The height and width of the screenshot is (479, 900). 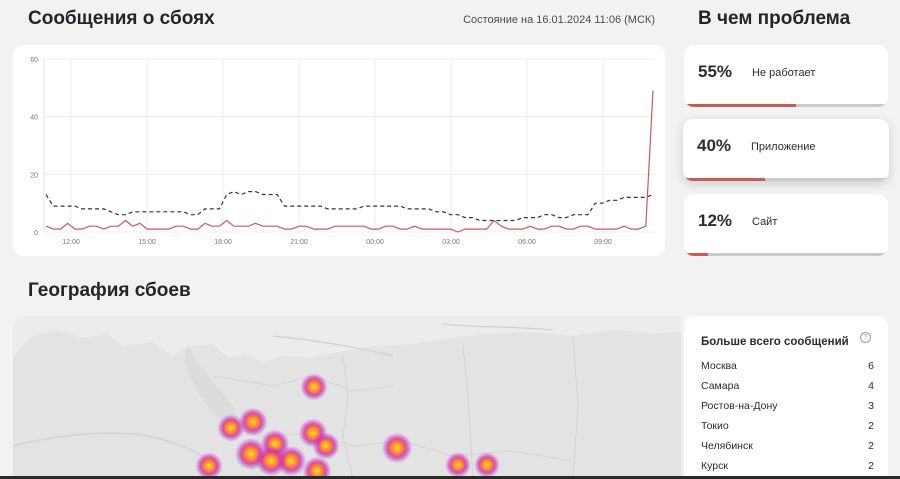 What do you see at coordinates (147, 242) in the screenshot?
I see `x-tick-label: 15:00` at bounding box center [147, 242].